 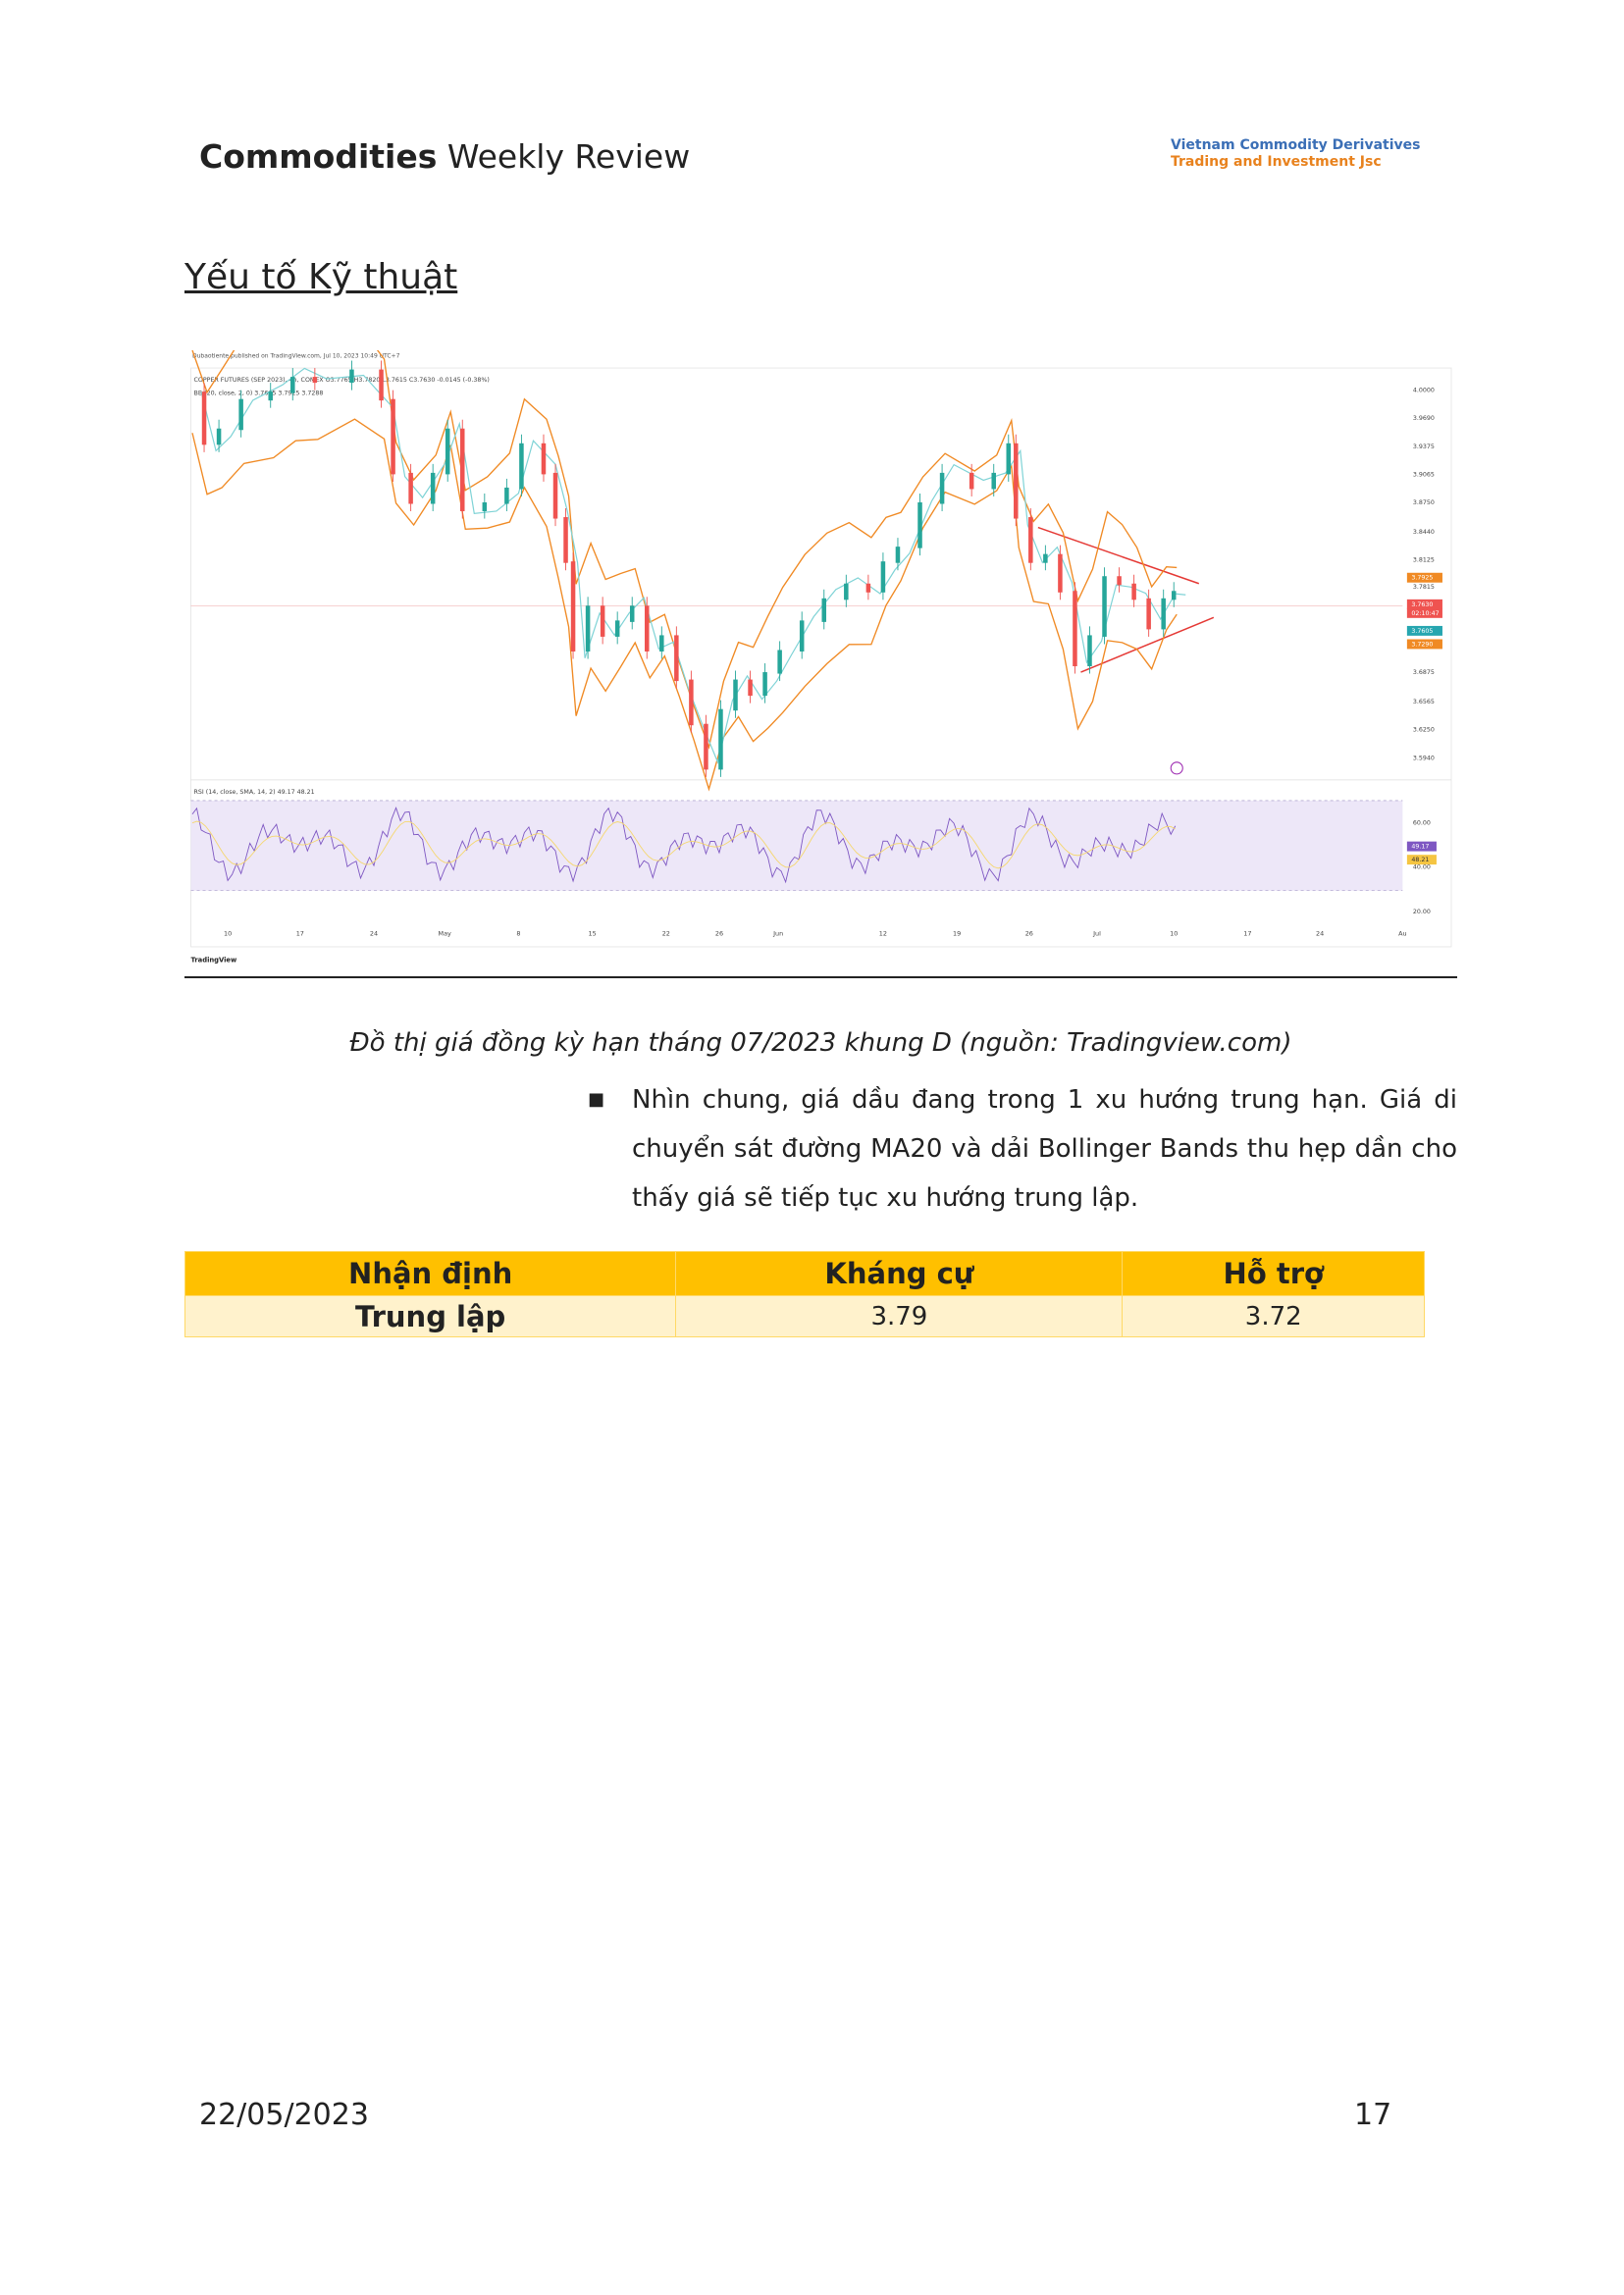 What do you see at coordinates (1424, 702) in the screenshot?
I see `price-tick: 3.6565` at bounding box center [1424, 702].